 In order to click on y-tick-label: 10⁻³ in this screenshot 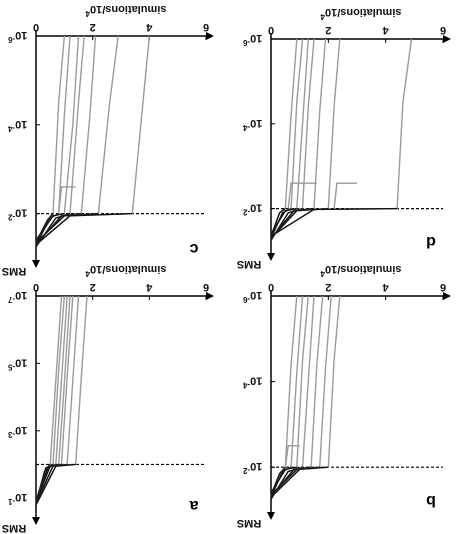, I will do `click(17, 431)`.